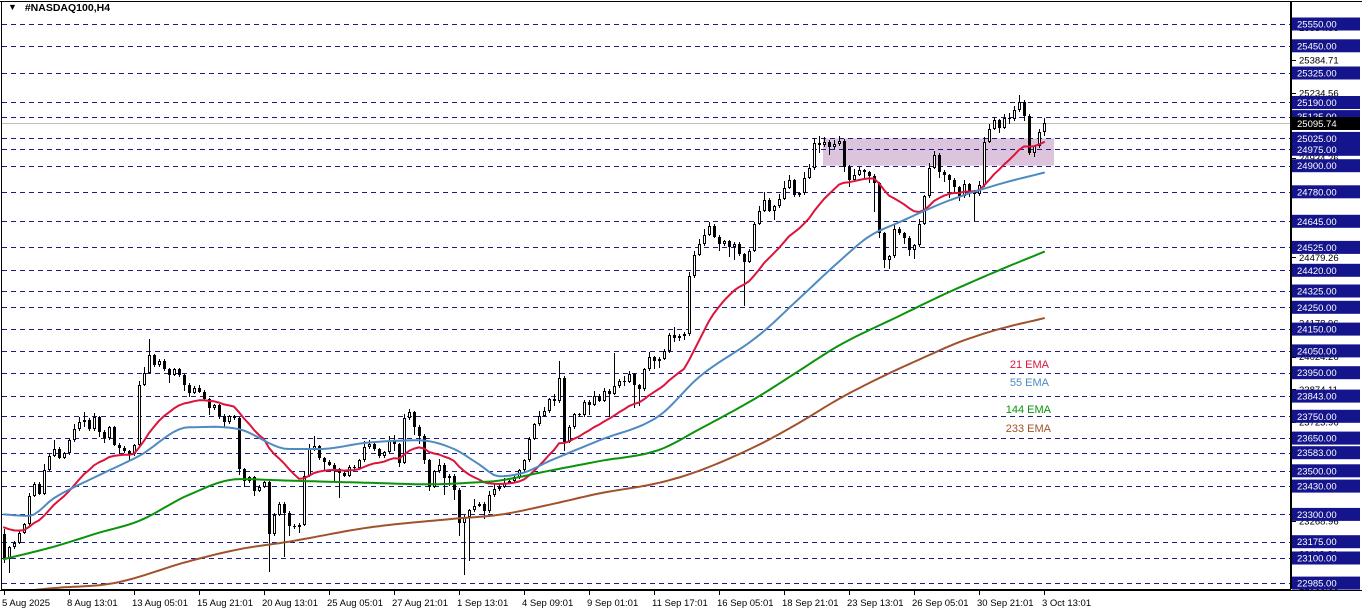 This screenshot has width=1362, height=611. Describe the element at coordinates (482, 603) in the screenshot. I see `time-tick-label: 1 Sep 13:01` at that location.